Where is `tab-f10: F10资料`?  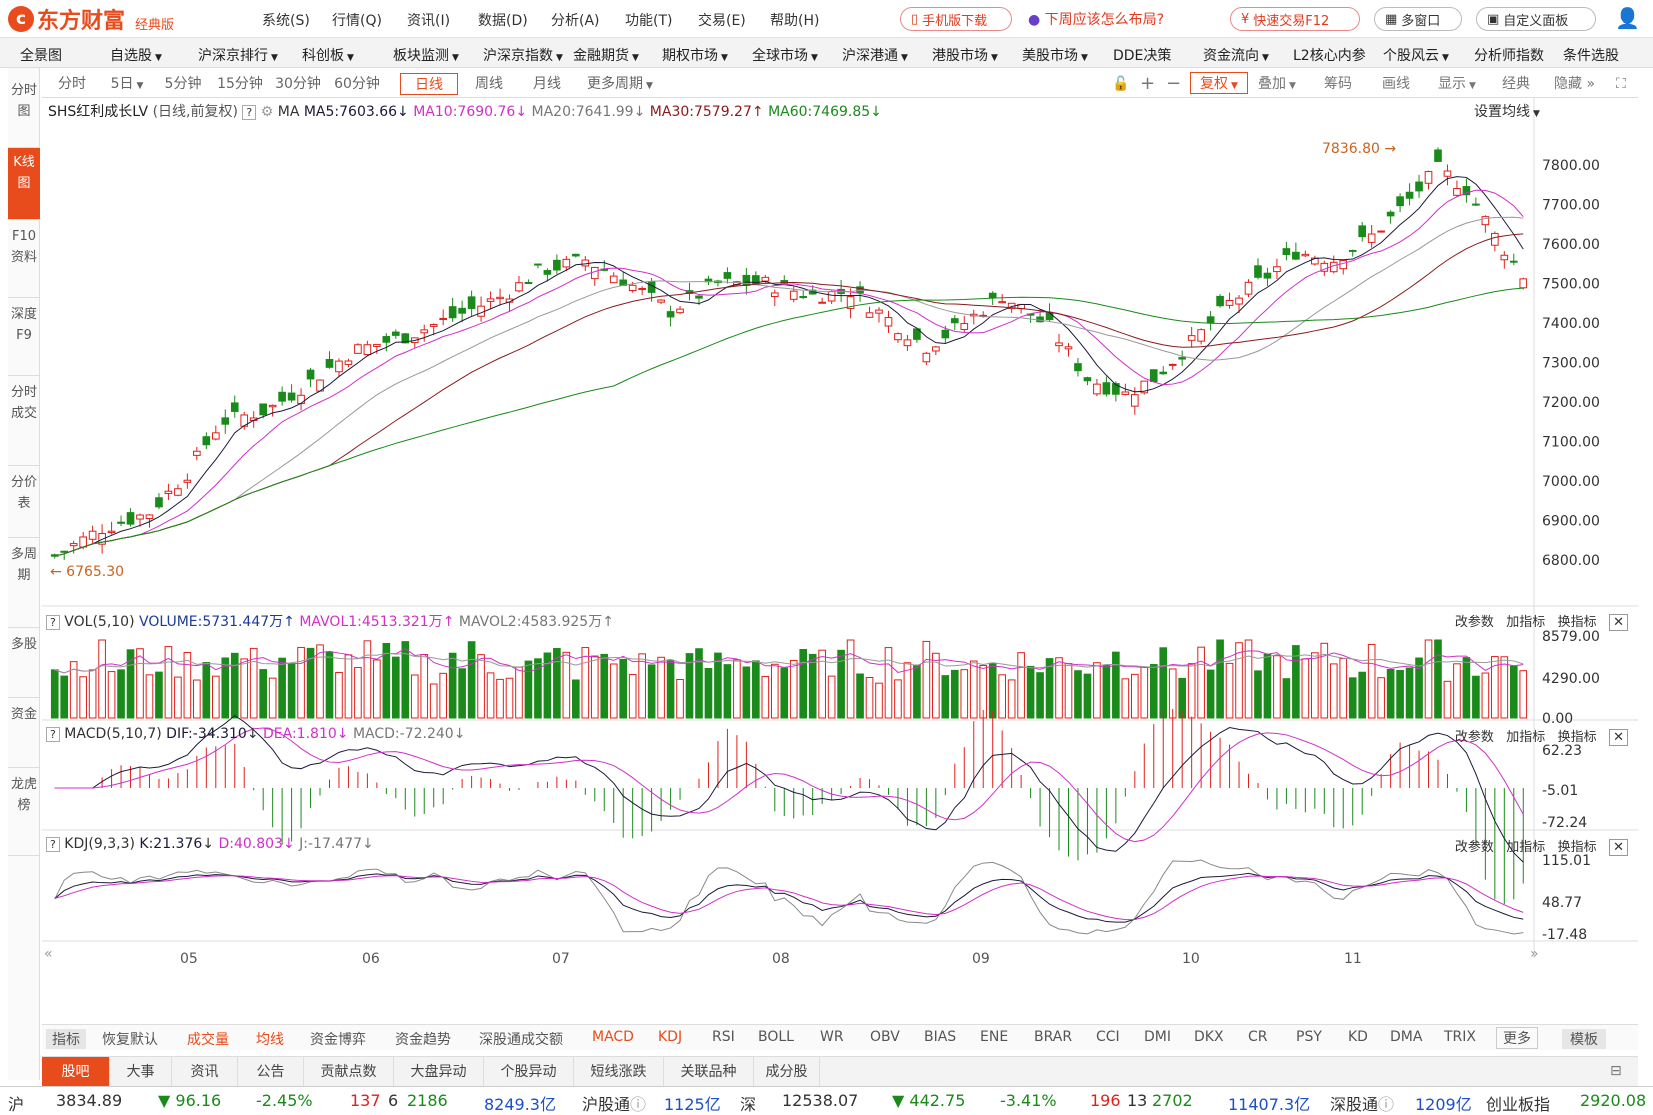
tab-f10: F10资料 is located at coordinates (24, 259).